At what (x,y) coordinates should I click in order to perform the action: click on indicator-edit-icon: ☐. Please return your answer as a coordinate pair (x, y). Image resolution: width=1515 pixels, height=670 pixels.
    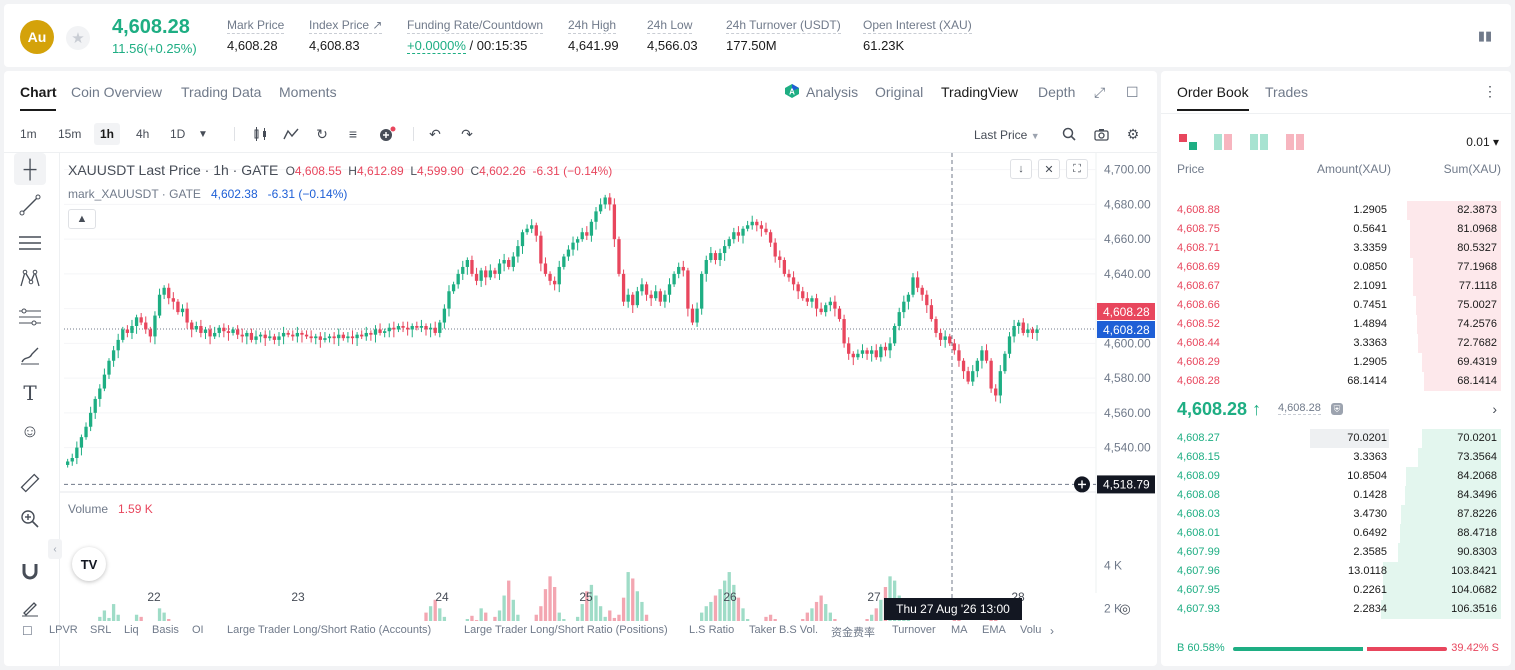
    Looking at the image, I should click on (27, 631).